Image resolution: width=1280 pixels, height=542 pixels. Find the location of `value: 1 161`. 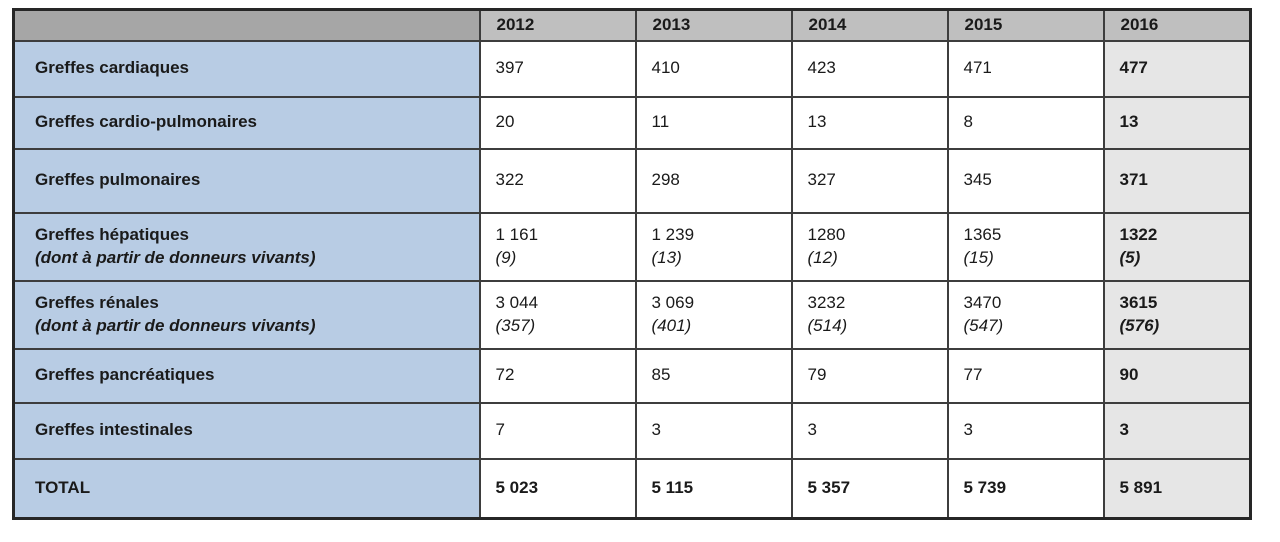

value: 1 161 is located at coordinates (517, 235).